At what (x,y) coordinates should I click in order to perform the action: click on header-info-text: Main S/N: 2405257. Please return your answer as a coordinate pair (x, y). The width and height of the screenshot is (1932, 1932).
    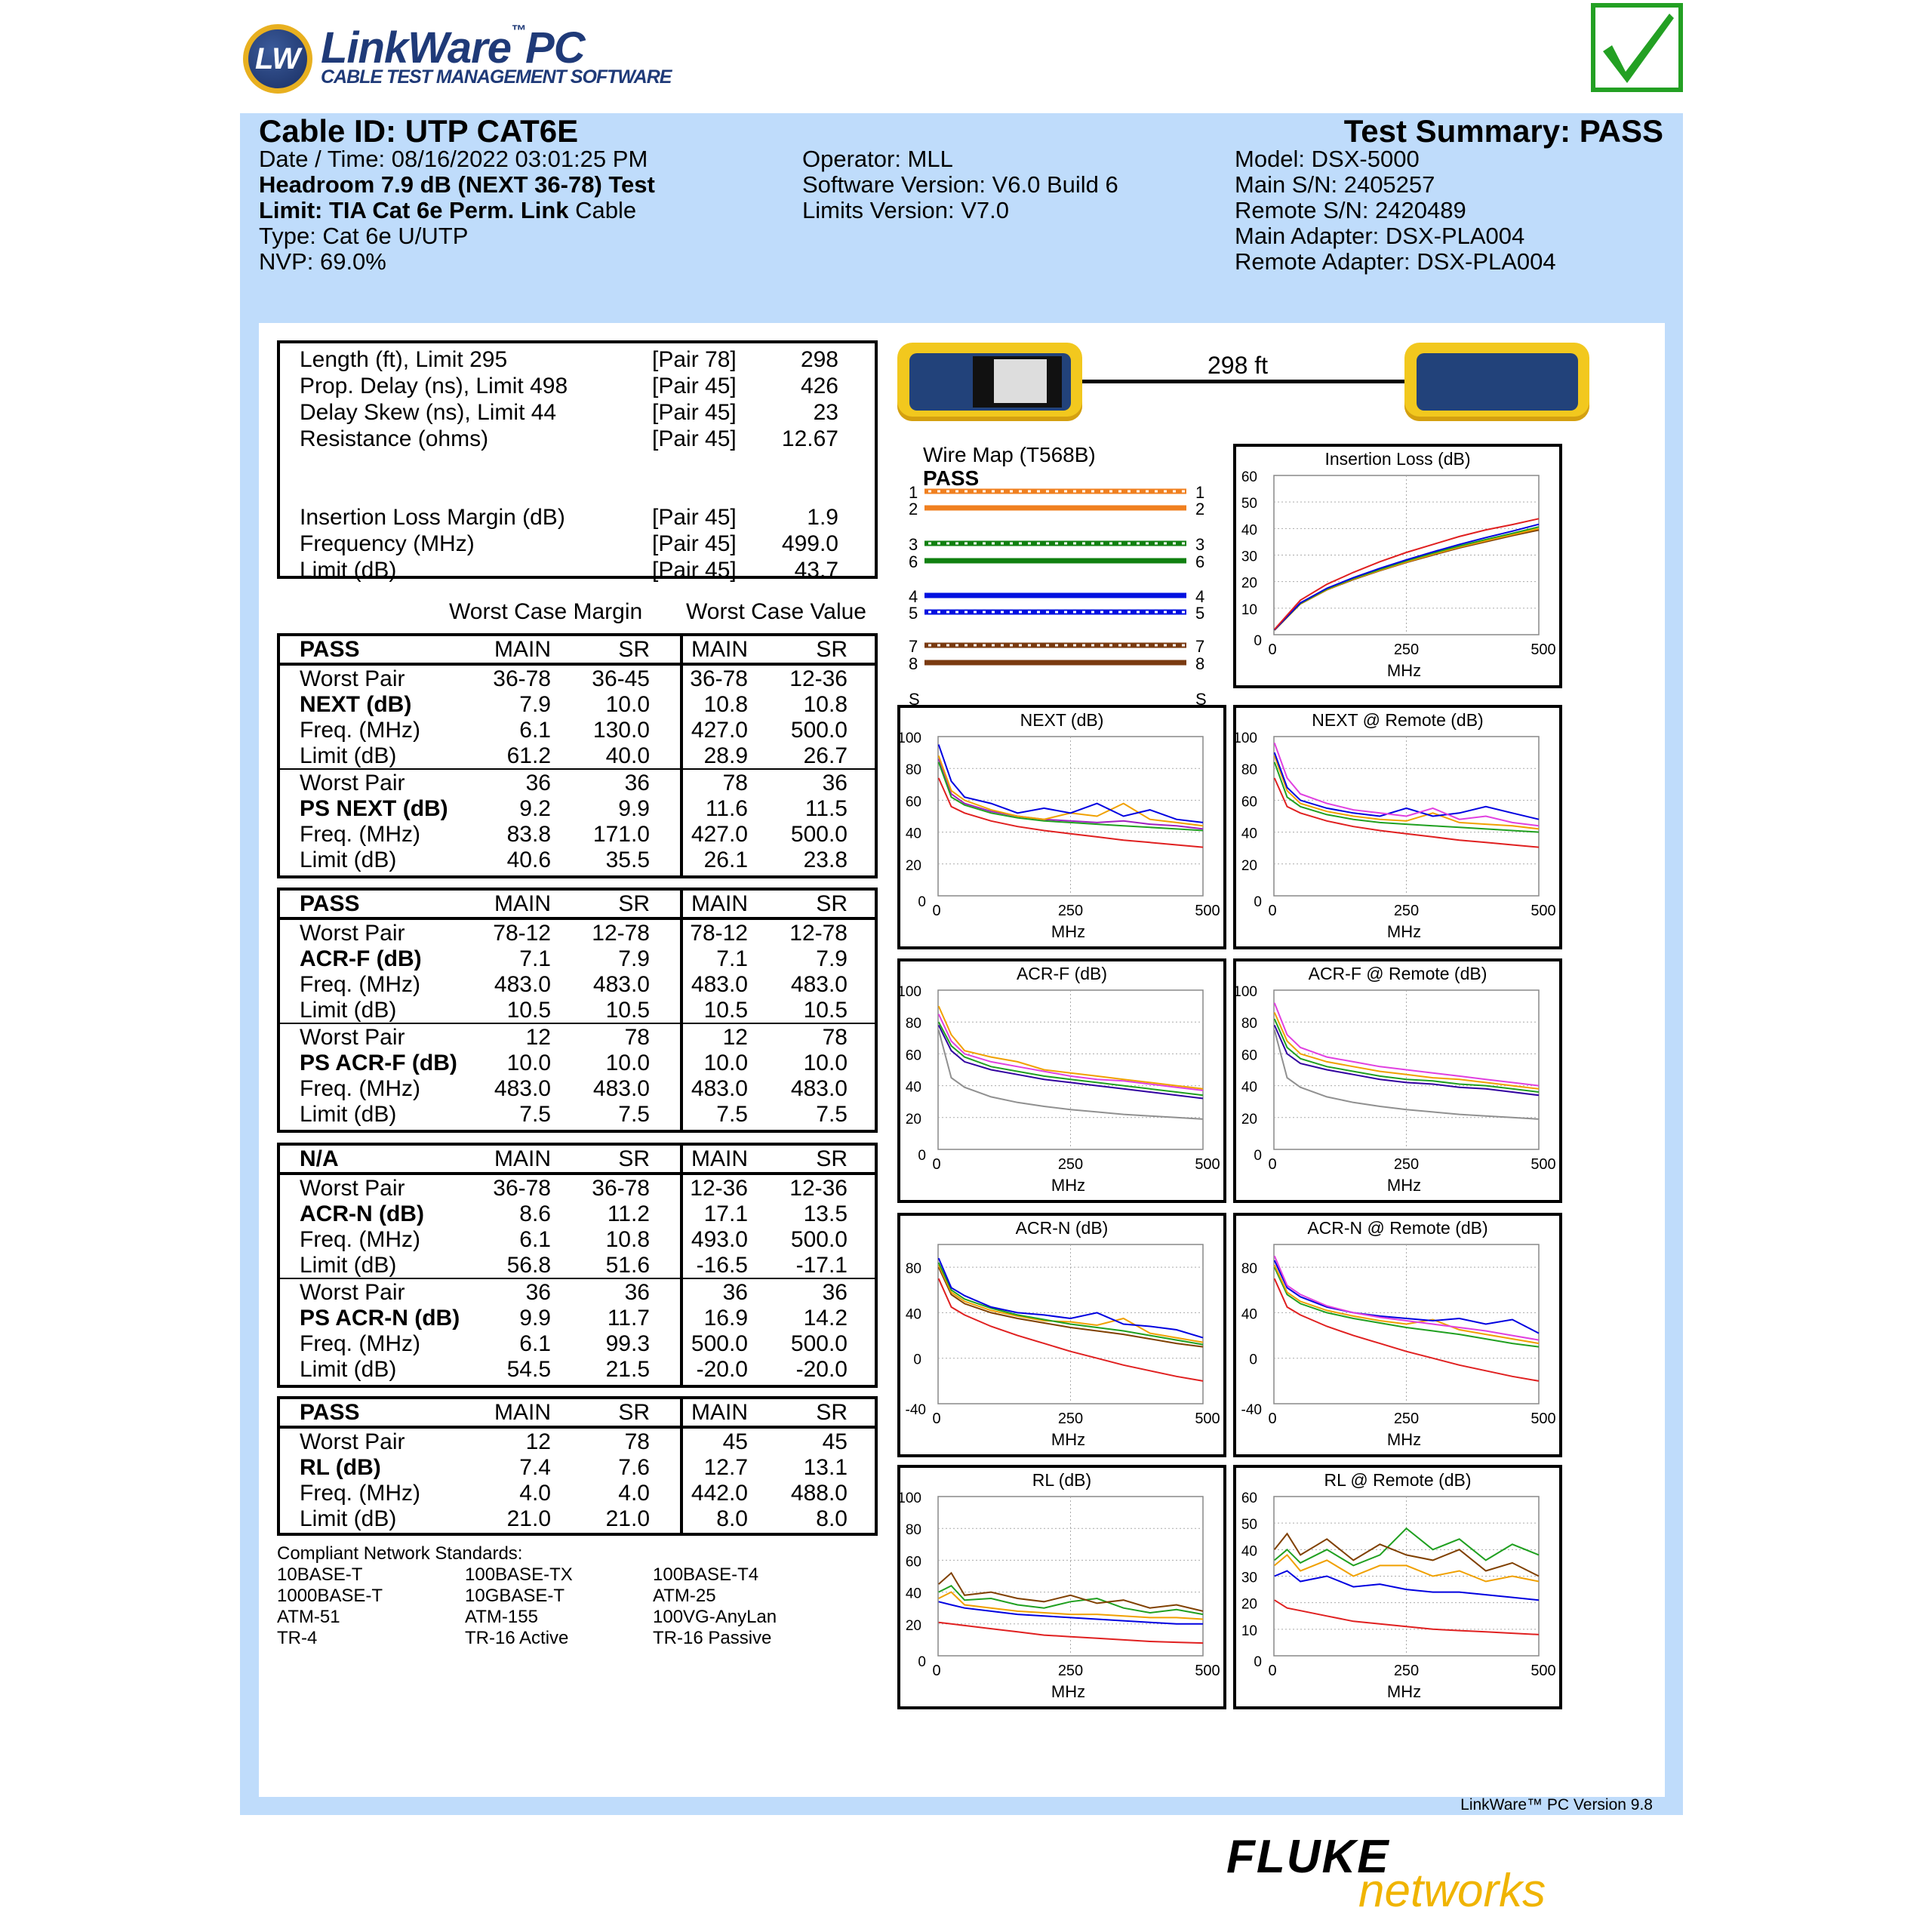
    Looking at the image, I should click on (1335, 184).